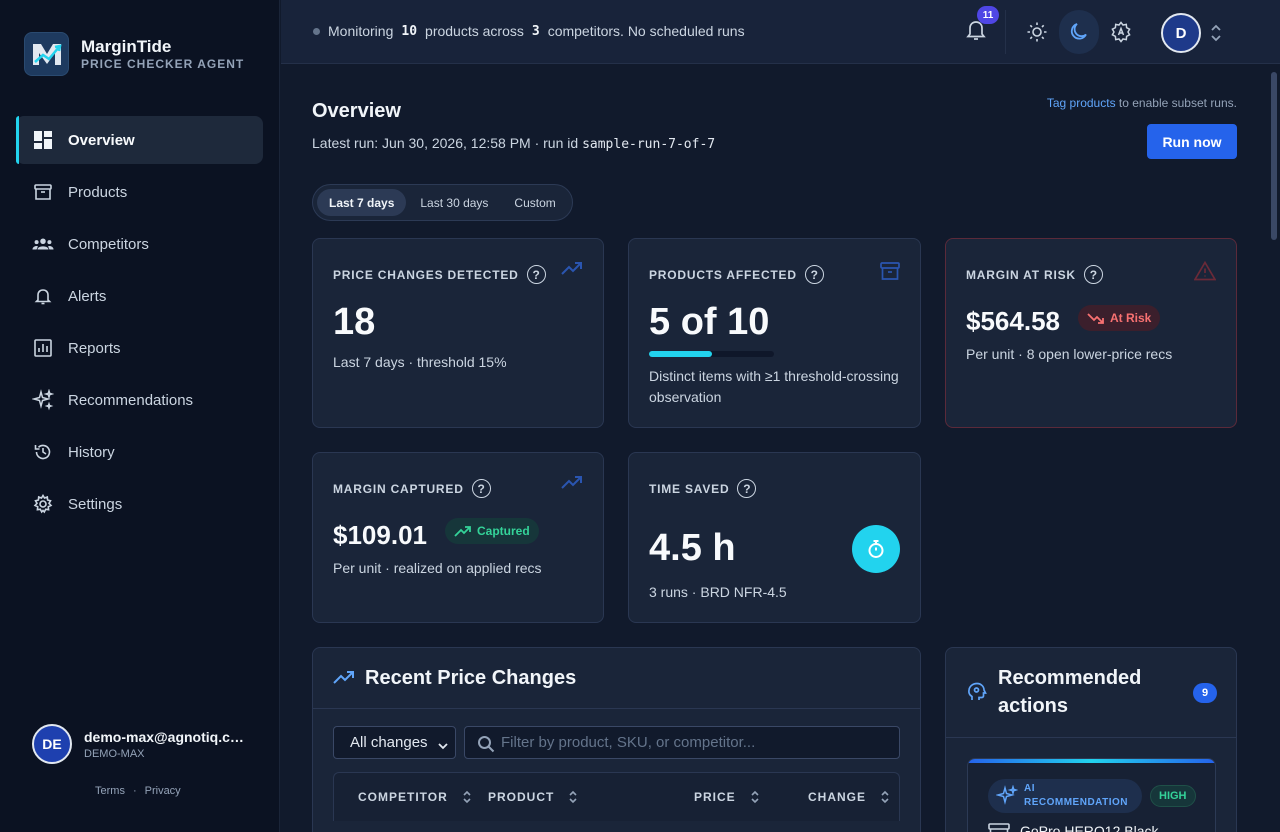 The image size is (1280, 832). I want to click on kpi-time-saved-card: TIME SAVED? 4.5 h 3 runs · BRD NFR-4.5, so click(774, 537).